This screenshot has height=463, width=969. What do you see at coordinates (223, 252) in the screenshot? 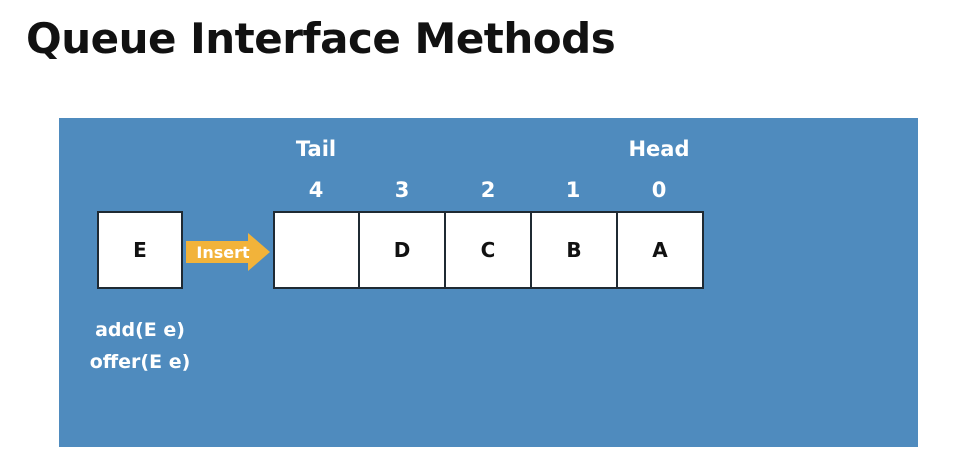
I see `insert-arrow-label: Insert` at bounding box center [223, 252].